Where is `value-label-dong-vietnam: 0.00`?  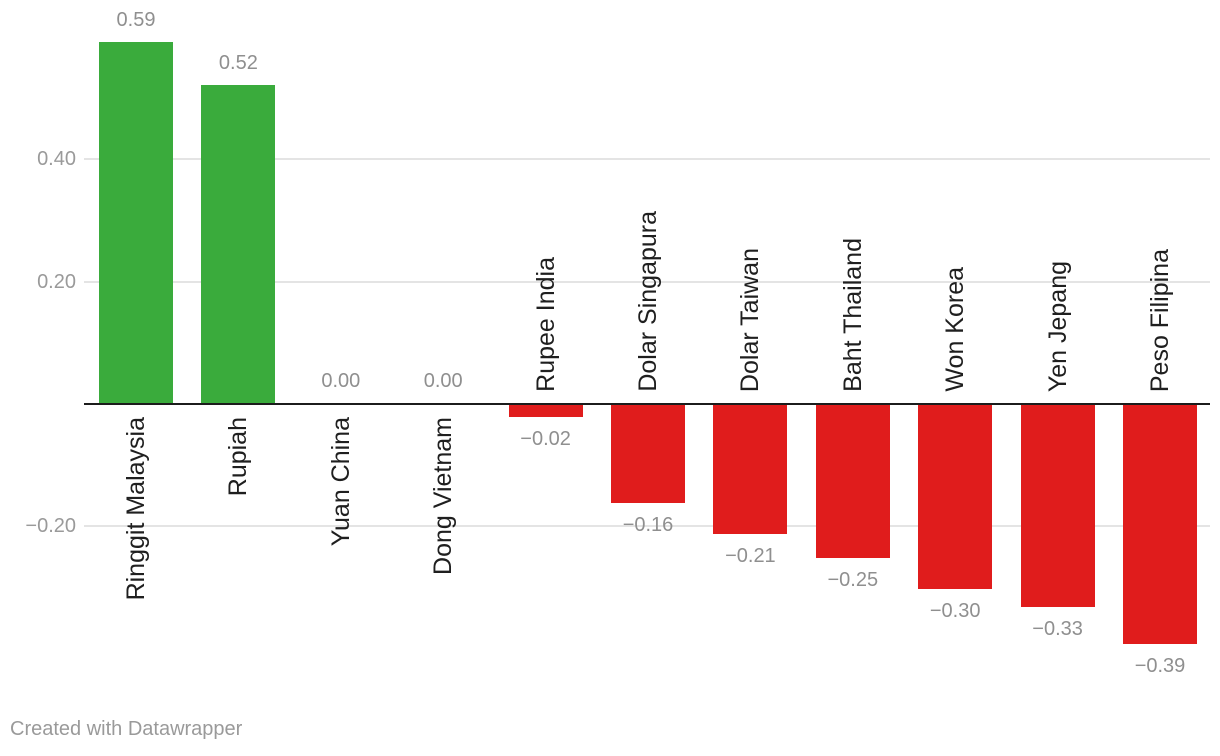 value-label-dong-vietnam: 0.00 is located at coordinates (443, 381).